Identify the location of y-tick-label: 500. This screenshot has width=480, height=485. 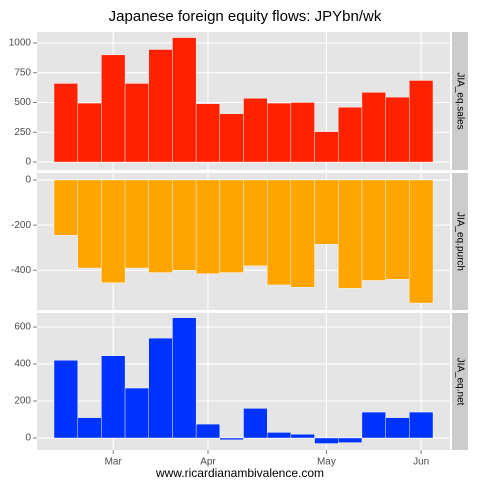
(22, 102).